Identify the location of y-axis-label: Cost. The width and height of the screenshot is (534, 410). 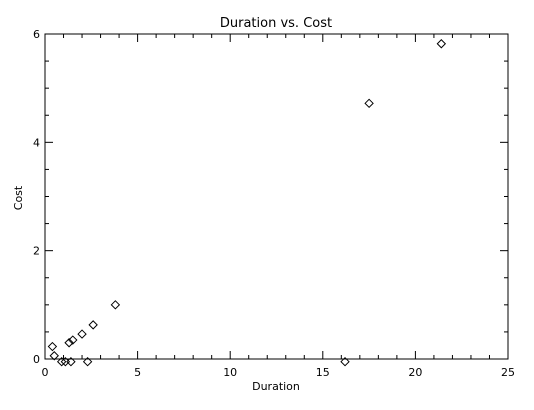
(18, 197).